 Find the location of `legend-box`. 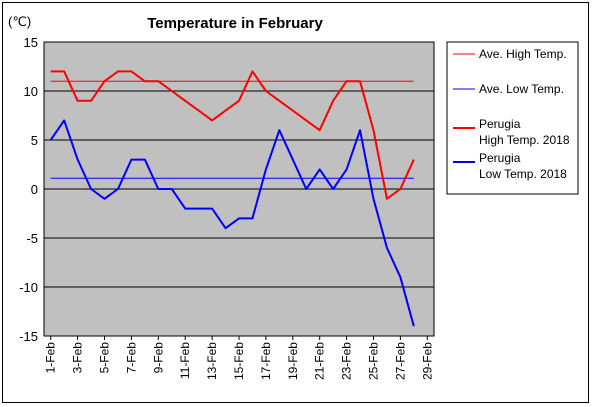

legend-box is located at coordinates (512, 118).